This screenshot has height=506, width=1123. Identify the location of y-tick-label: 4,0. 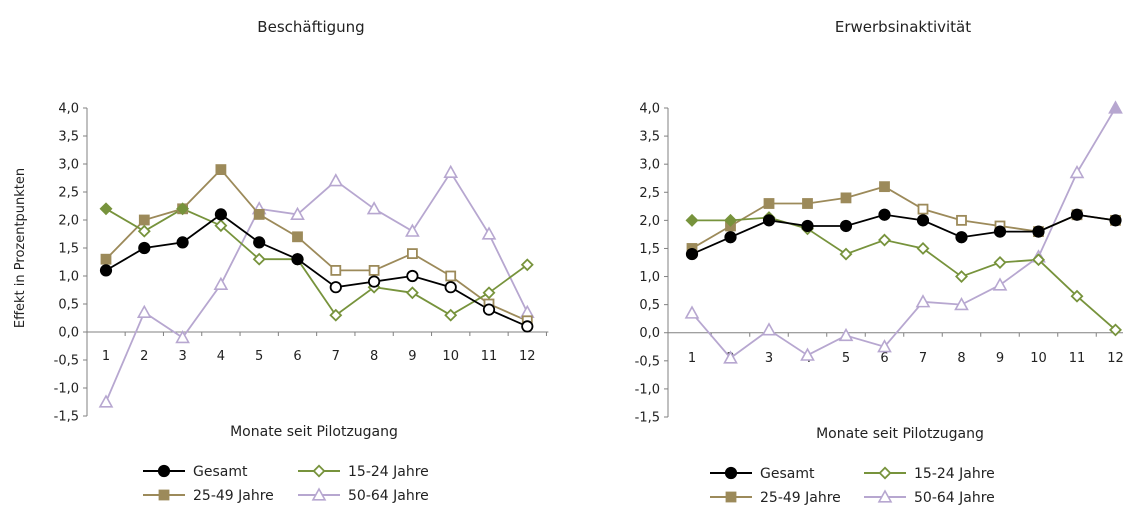
(68, 109).